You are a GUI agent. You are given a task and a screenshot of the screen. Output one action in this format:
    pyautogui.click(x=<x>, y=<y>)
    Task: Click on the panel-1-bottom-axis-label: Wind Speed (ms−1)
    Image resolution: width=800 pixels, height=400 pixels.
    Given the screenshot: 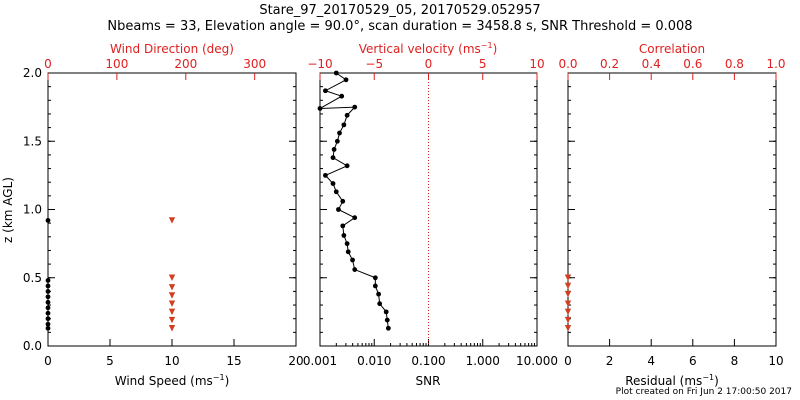 What is the action you would take?
    pyautogui.click(x=172, y=380)
    